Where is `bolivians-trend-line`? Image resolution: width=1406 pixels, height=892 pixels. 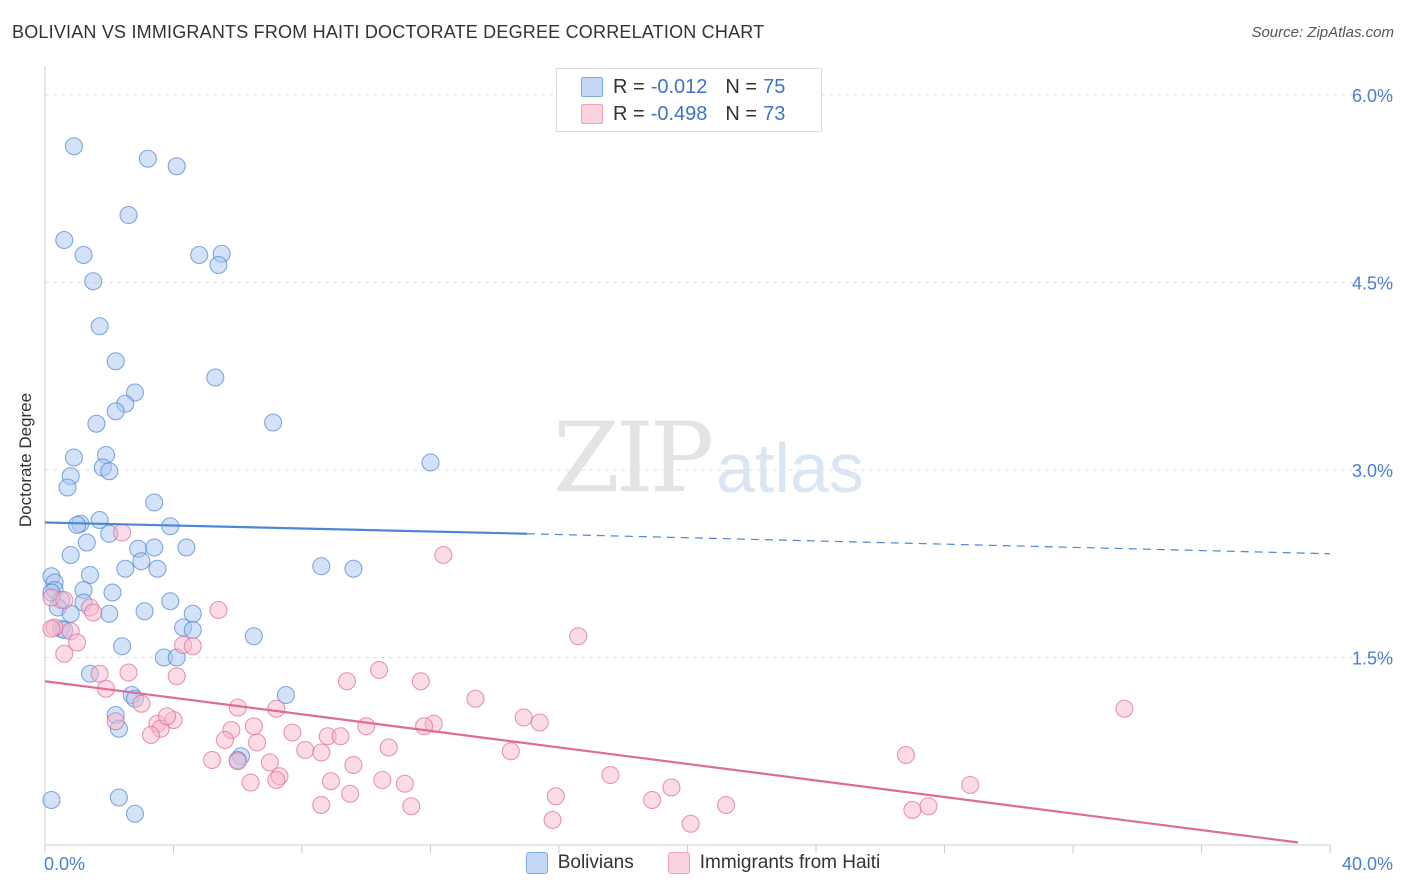
bolivians-trend-line is located at coordinates (285, 528).